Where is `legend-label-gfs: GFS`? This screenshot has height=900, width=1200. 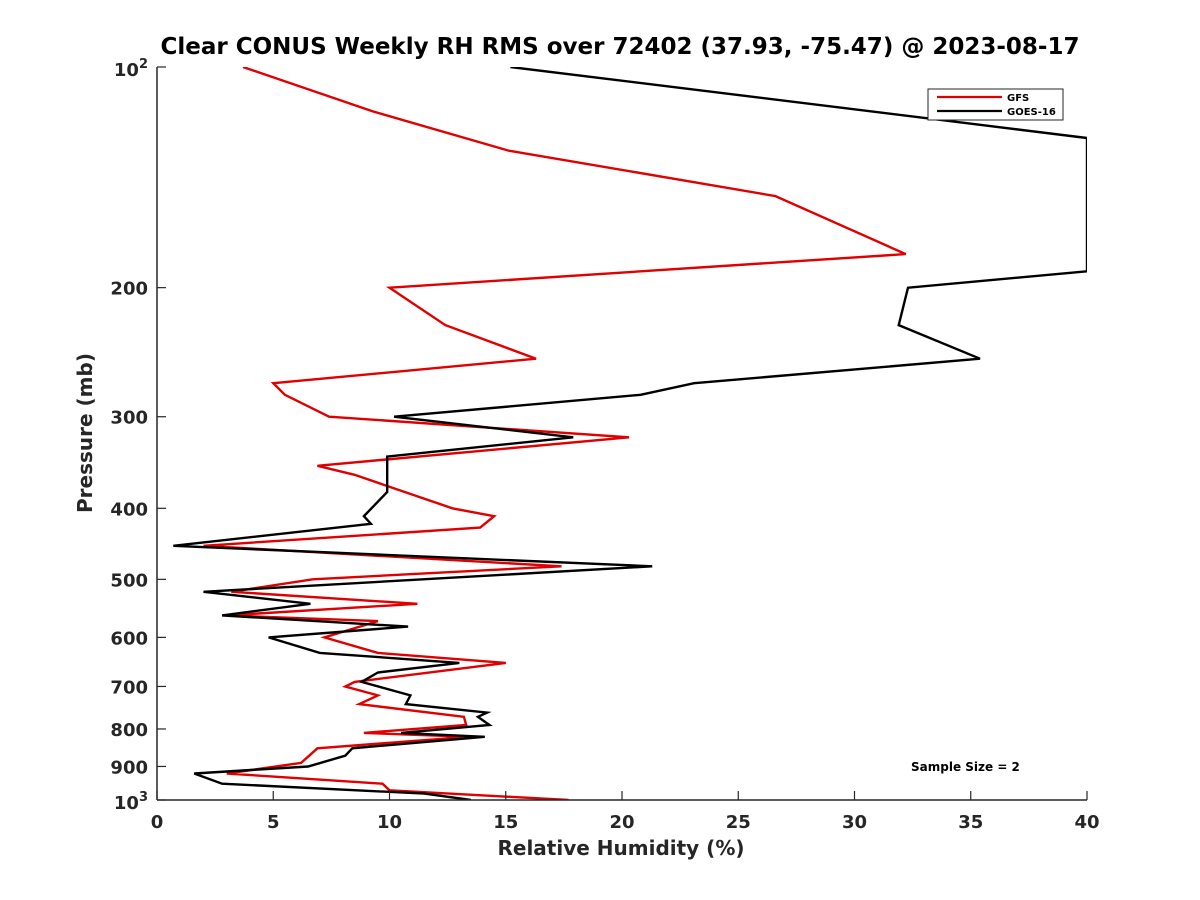 legend-label-gfs: GFS is located at coordinates (1018, 98).